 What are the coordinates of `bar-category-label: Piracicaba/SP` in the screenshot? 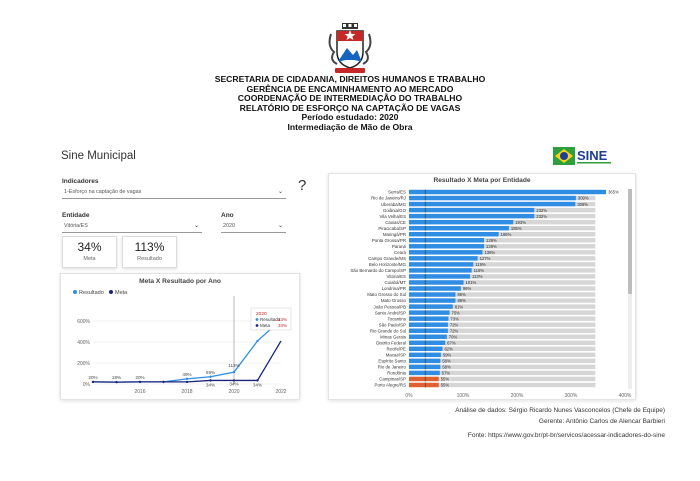 It's located at (392, 228).